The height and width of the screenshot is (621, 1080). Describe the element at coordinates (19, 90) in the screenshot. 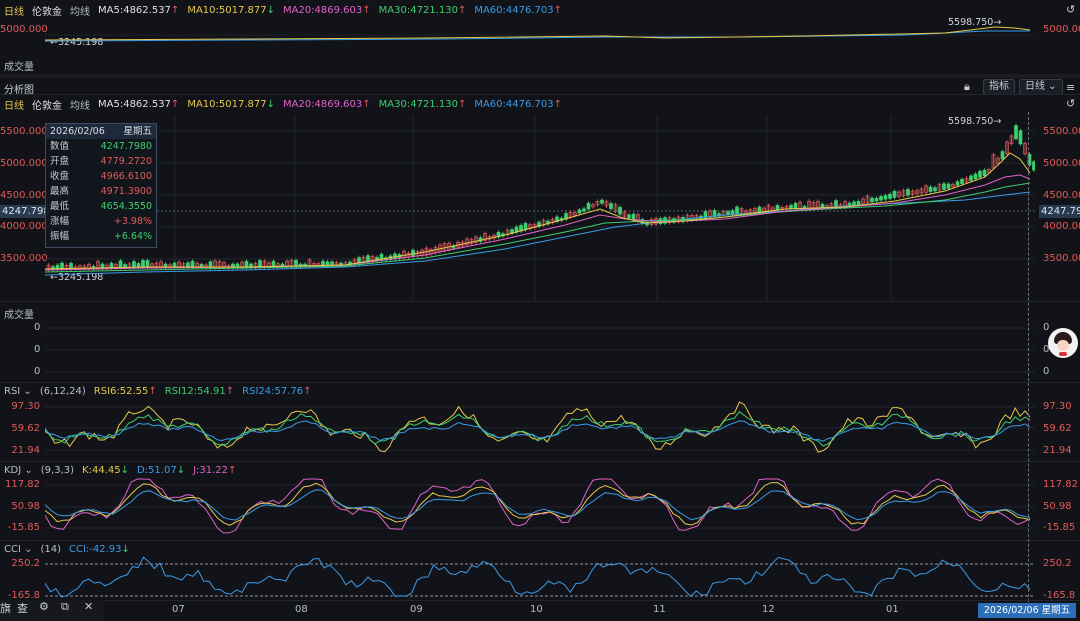

I see `analysis-title: 分析图` at that location.